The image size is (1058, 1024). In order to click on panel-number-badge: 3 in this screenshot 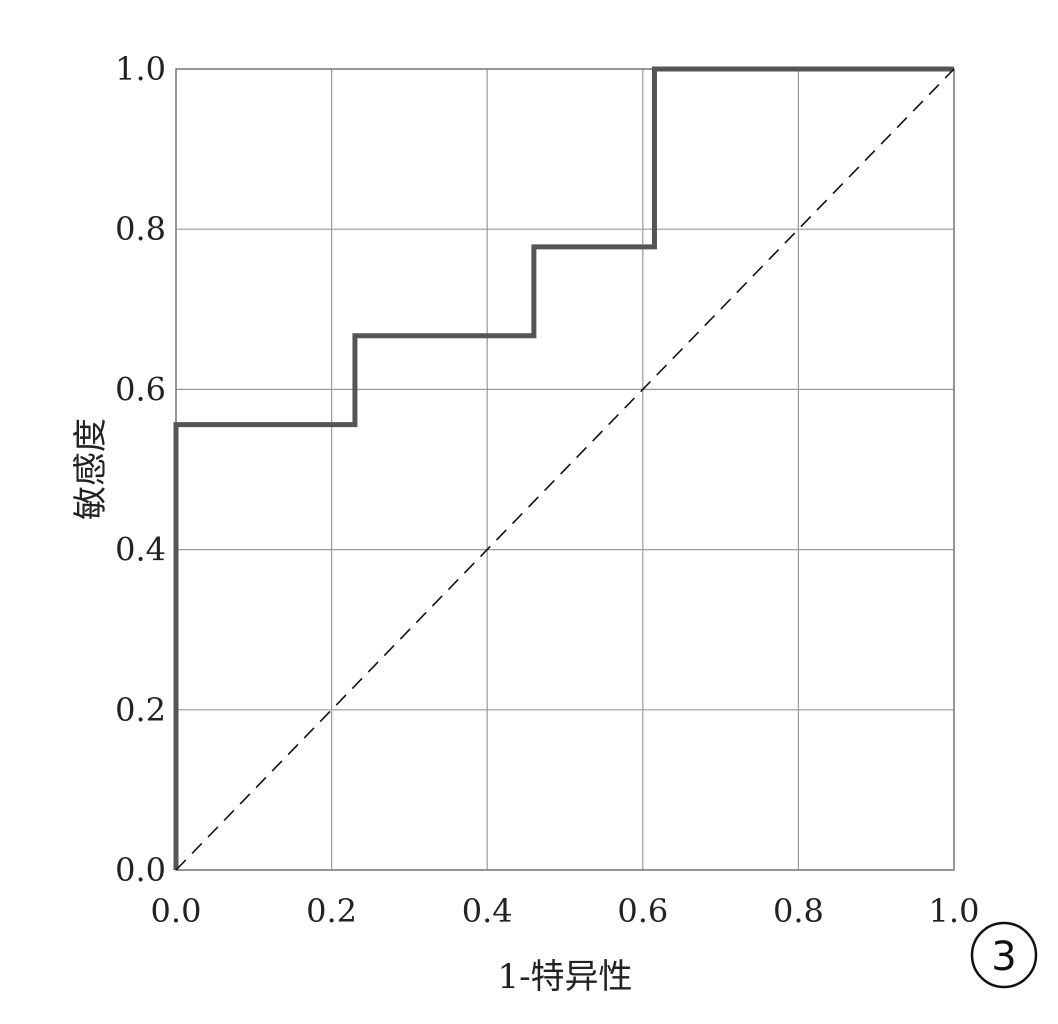, I will do `click(1004, 955)`.